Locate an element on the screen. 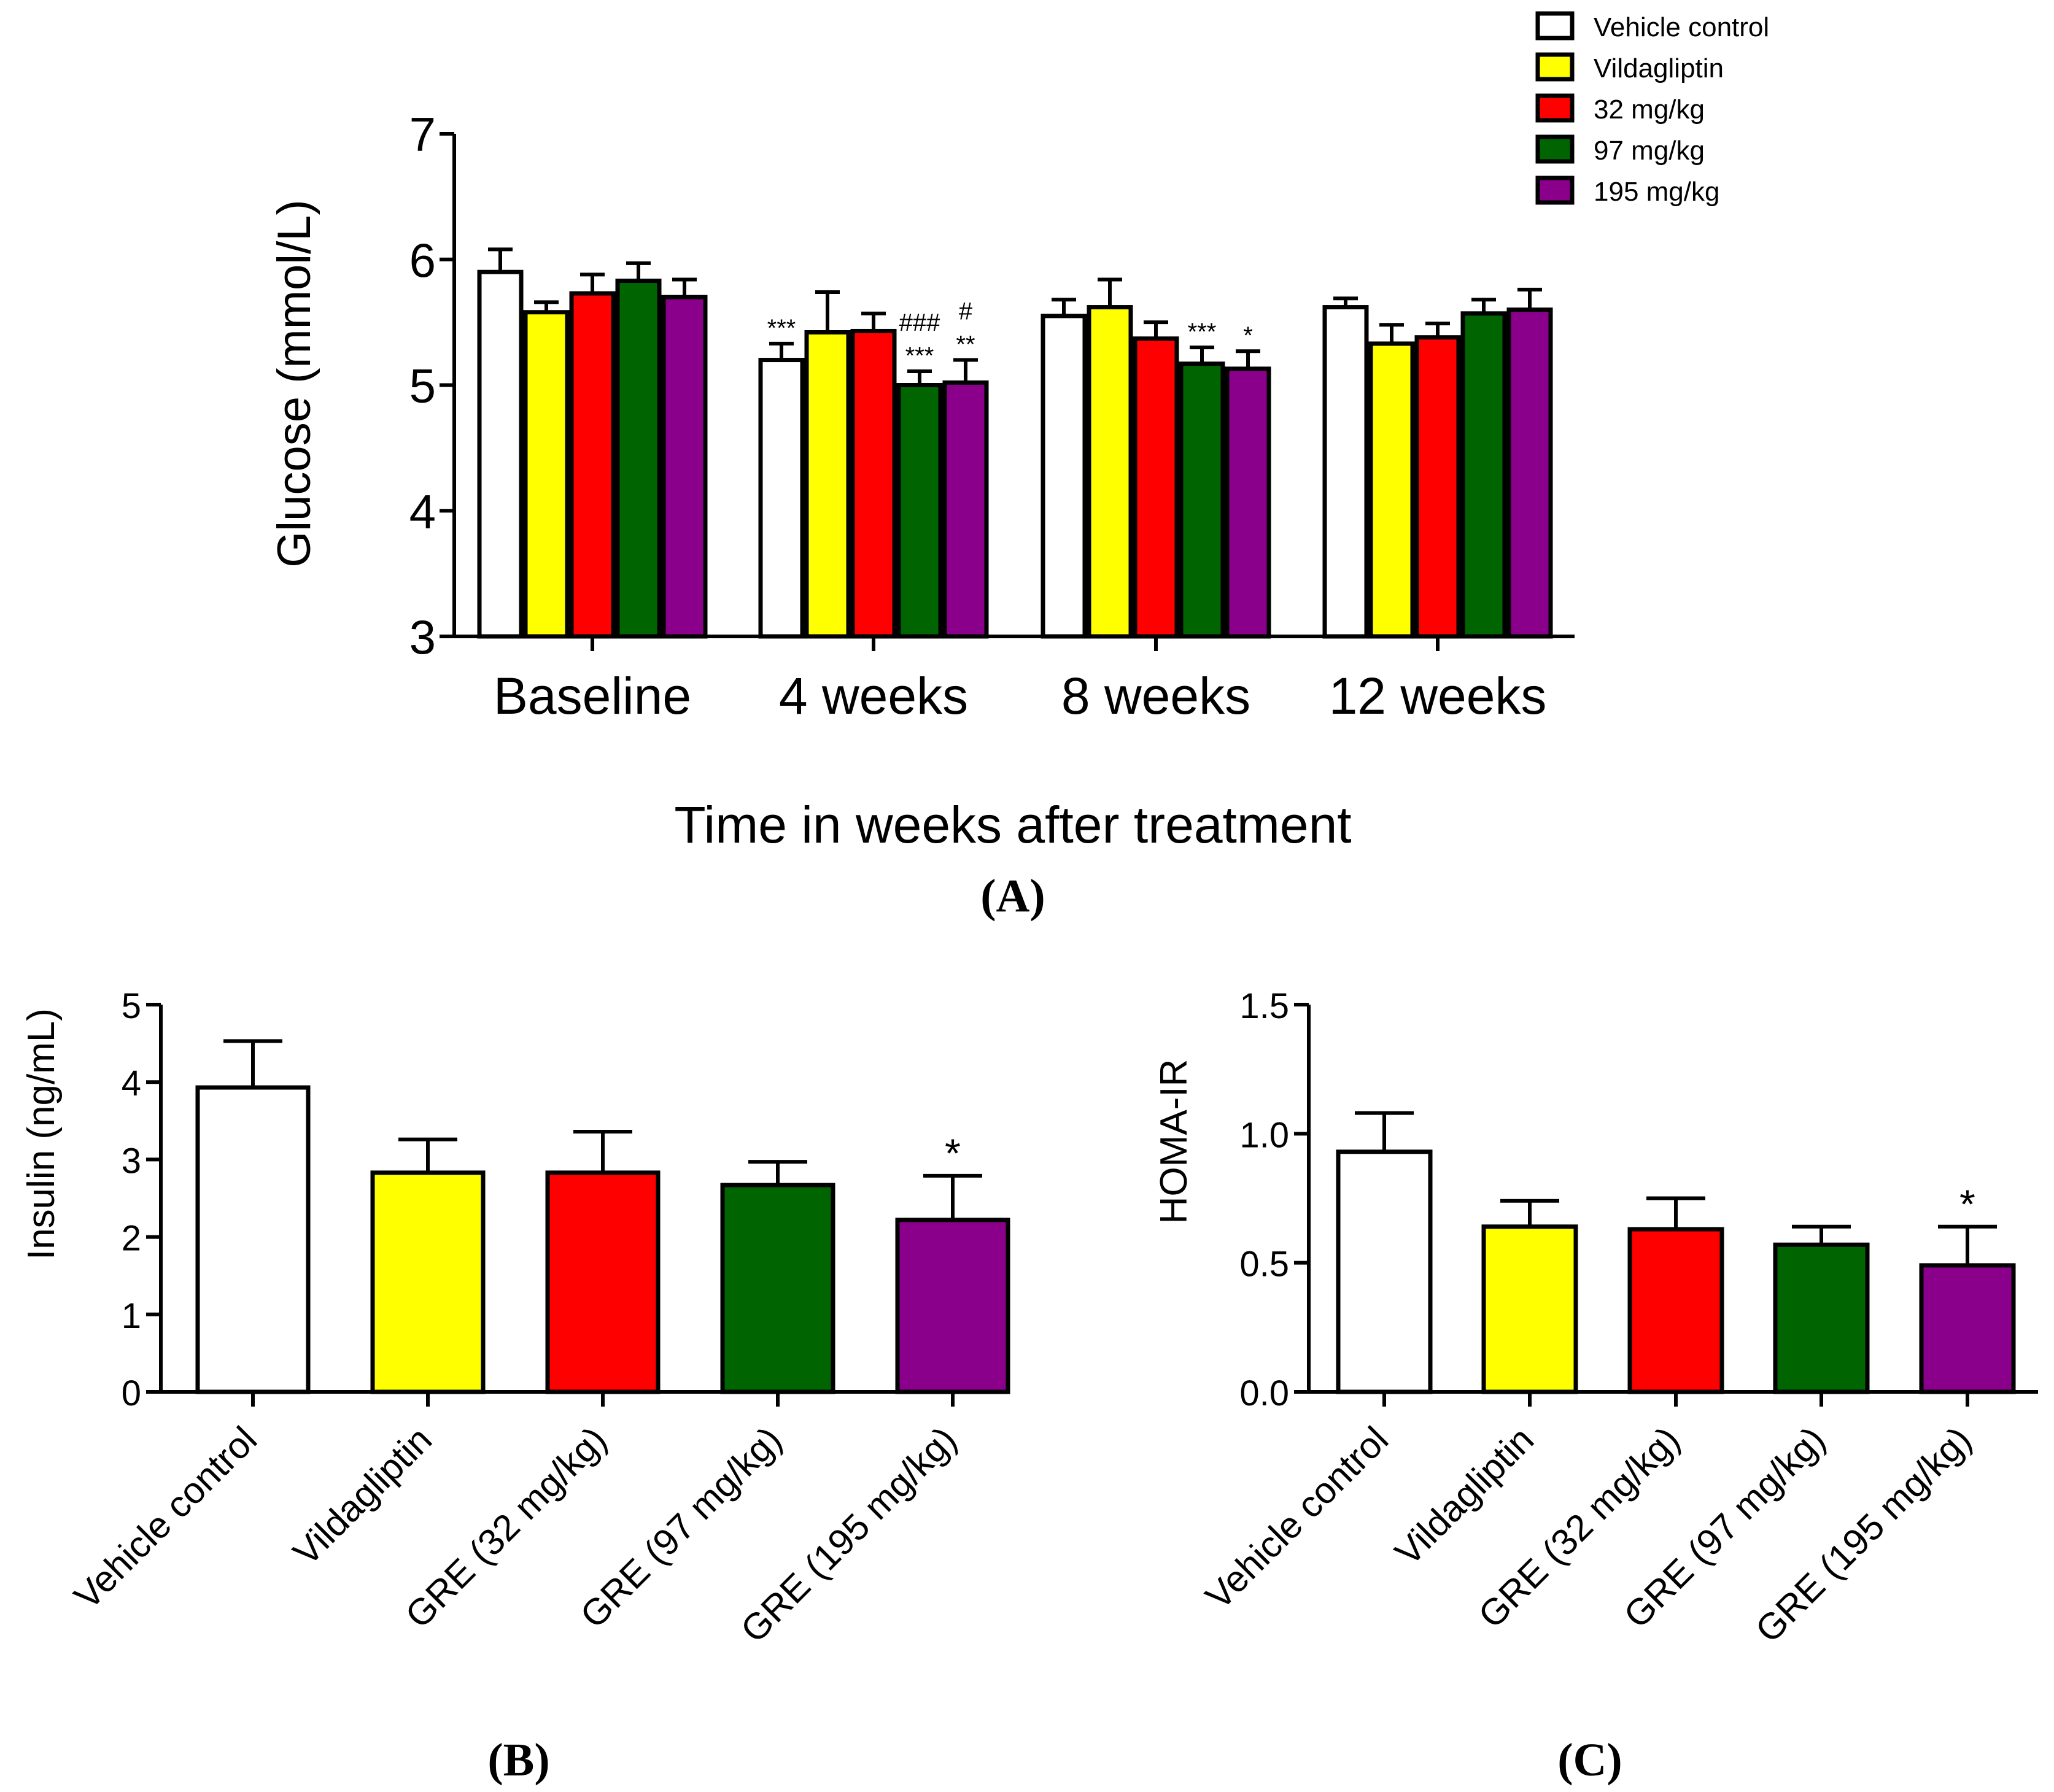 The image size is (2054, 1792). insulin-y-tick-label: 1 is located at coordinates (131, 1316).